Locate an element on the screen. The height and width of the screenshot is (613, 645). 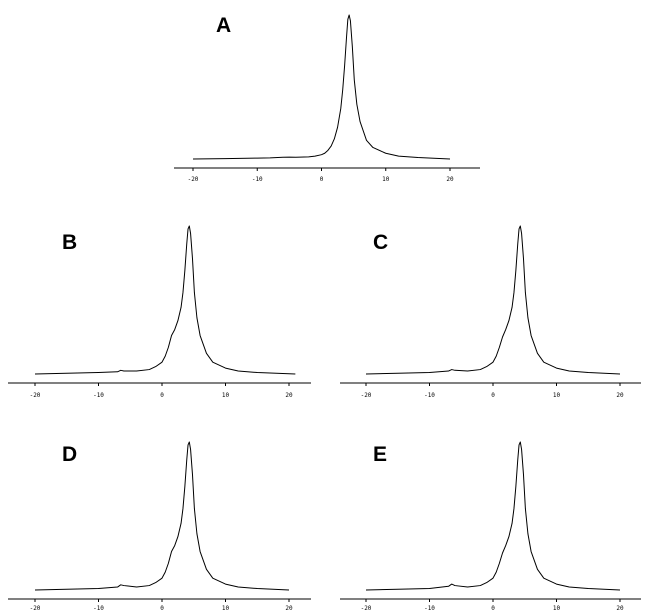
spectrum-panel-e: E -20 -10 0 10 20 is located at coordinates (490, 526).